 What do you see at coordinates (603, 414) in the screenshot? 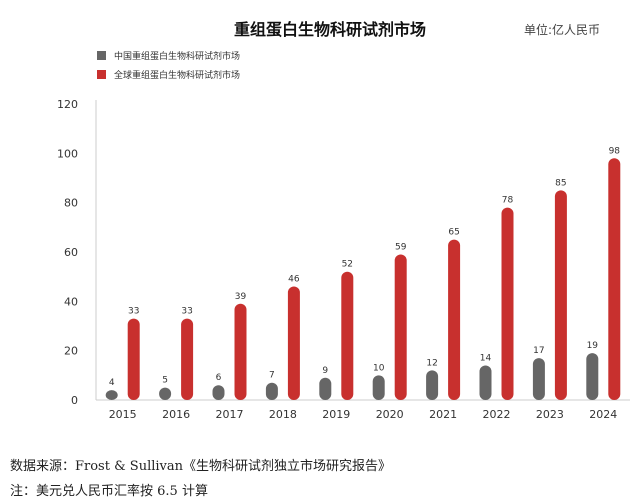
I see `x-tick-label: 2024` at bounding box center [603, 414].